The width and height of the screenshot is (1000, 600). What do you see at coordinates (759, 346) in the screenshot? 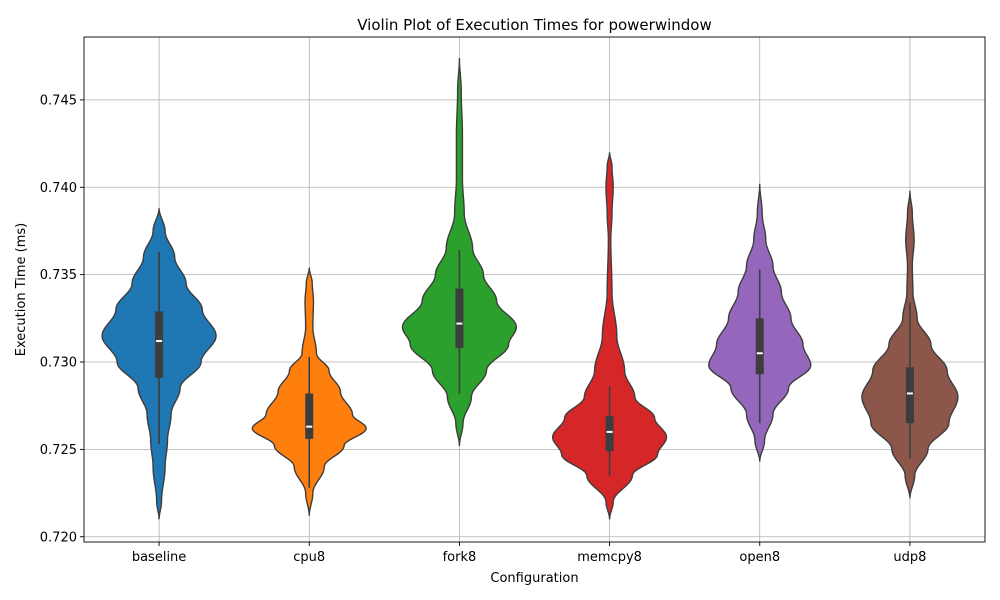
I see `violin-iqr-box-open8` at bounding box center [759, 346].